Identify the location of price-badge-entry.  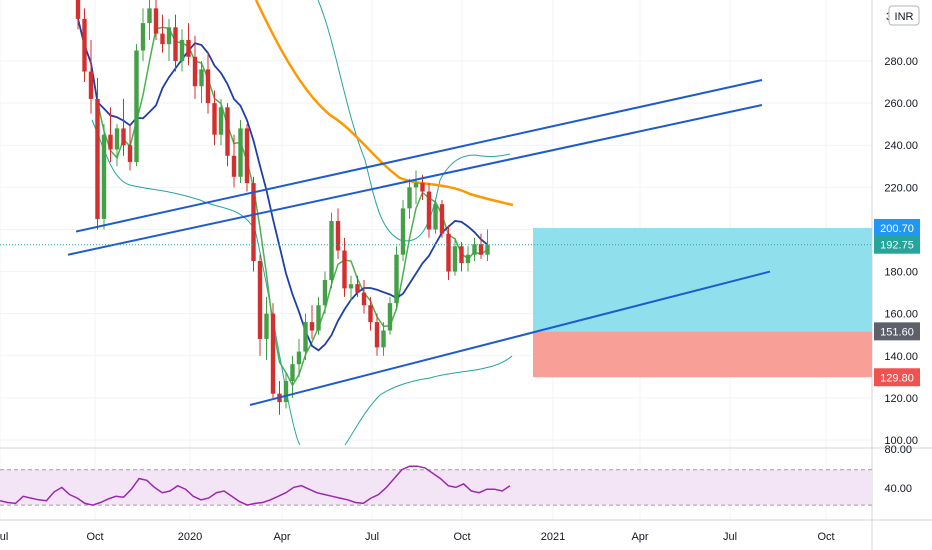
(897, 331).